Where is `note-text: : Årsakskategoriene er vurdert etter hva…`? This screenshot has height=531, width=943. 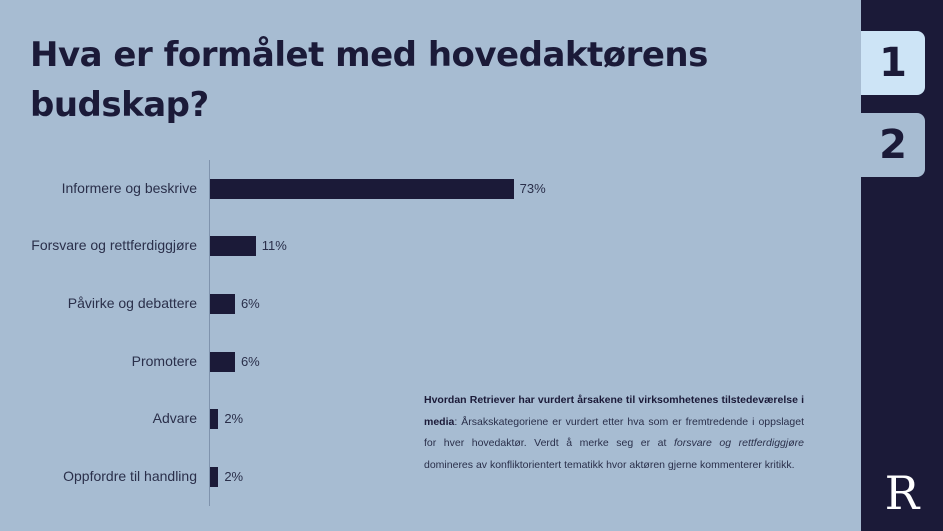
note-text: : Årsakskategoriene er vurdert etter hva… is located at coordinates (614, 432).